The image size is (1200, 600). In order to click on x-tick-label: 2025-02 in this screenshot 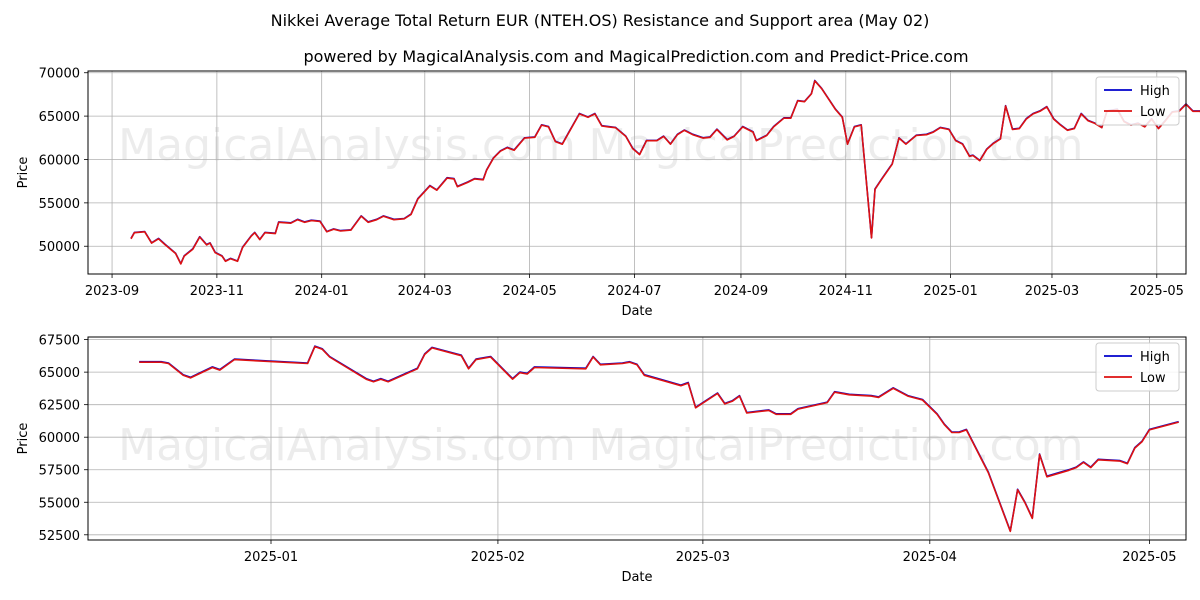, I will do `click(498, 557)`.